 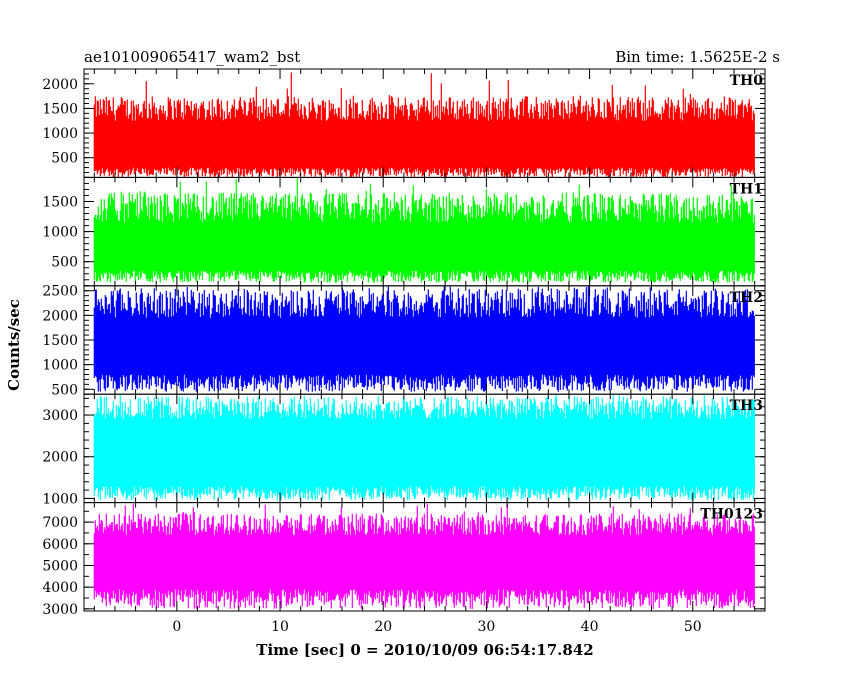 What do you see at coordinates (424, 650) in the screenshot?
I see `x-axis-label: Time [sec] 0 = 2010/10/09 06:54:17.842` at bounding box center [424, 650].